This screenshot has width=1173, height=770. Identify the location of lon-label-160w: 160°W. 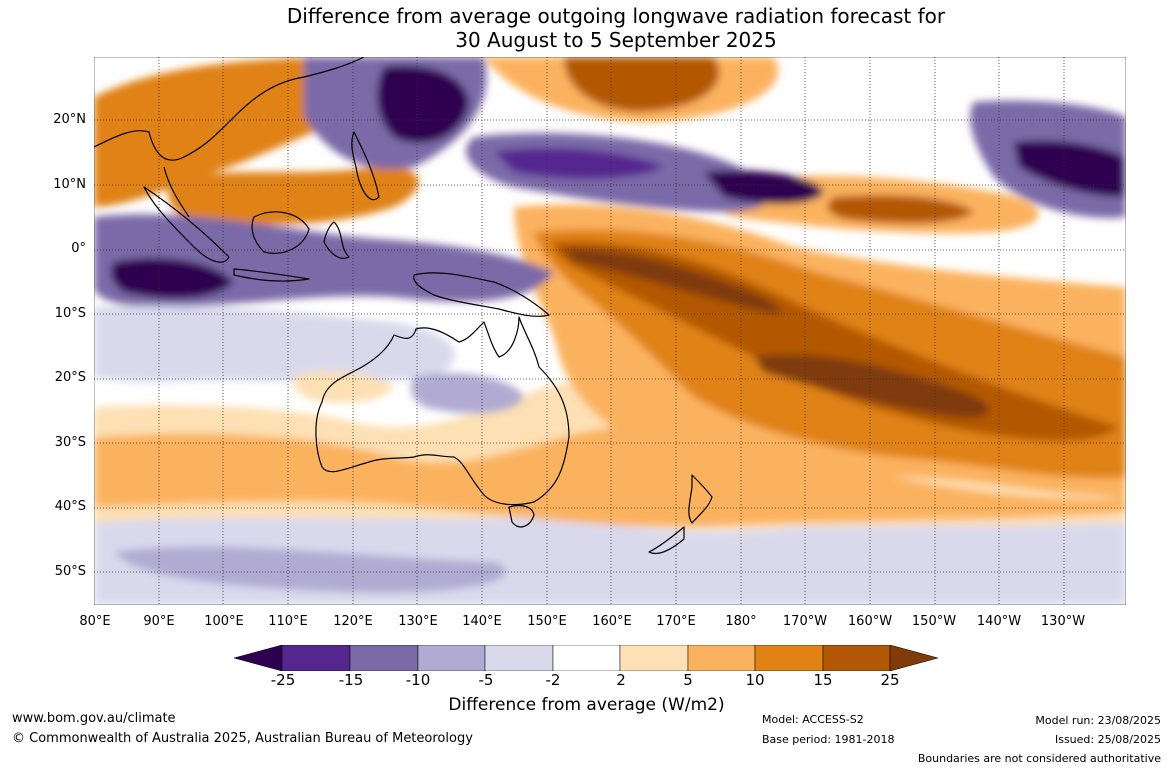
(870, 621).